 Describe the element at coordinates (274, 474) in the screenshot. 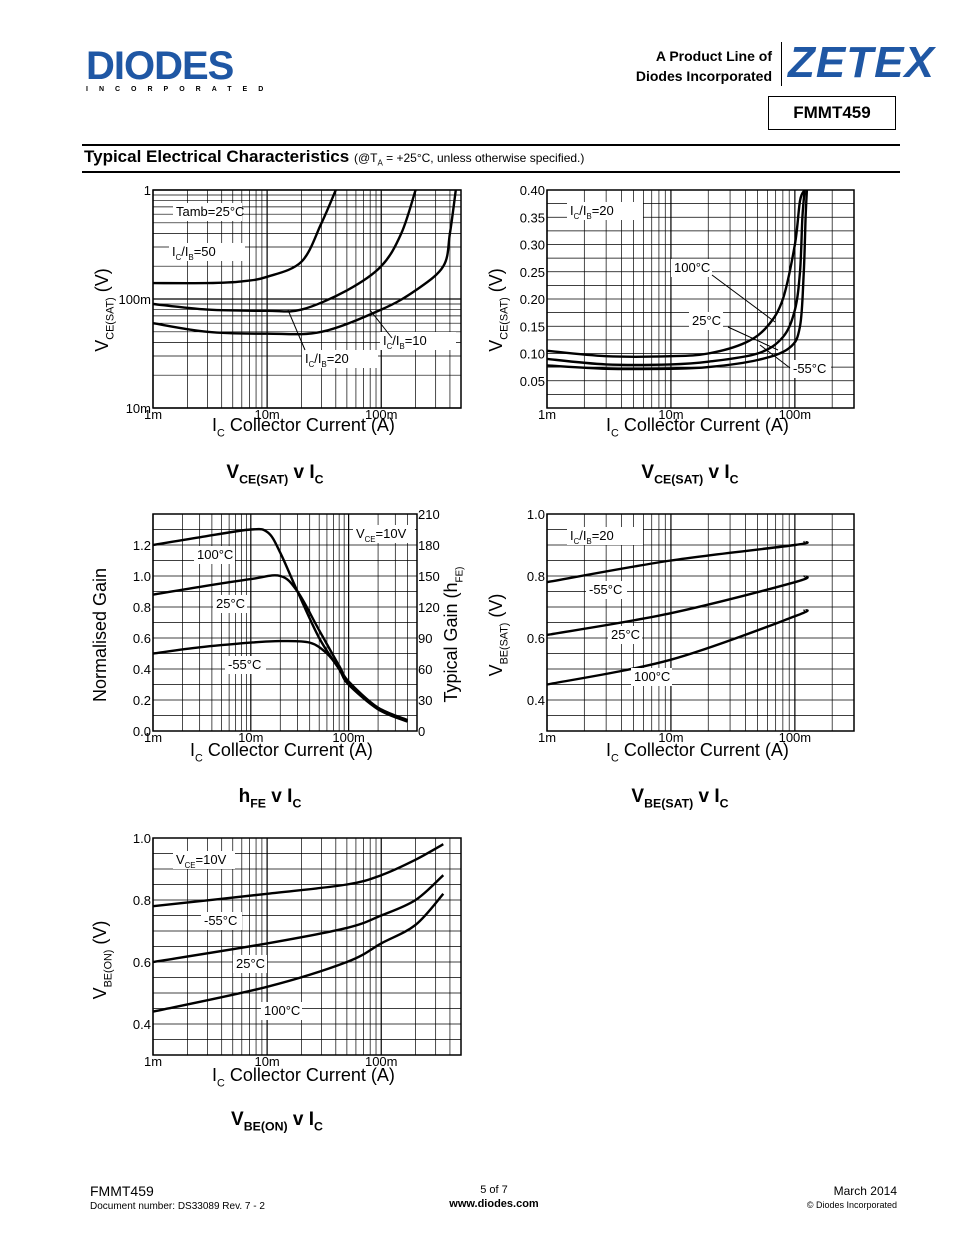

I see `chart-caption: VCE(SAT) v IC​` at that location.